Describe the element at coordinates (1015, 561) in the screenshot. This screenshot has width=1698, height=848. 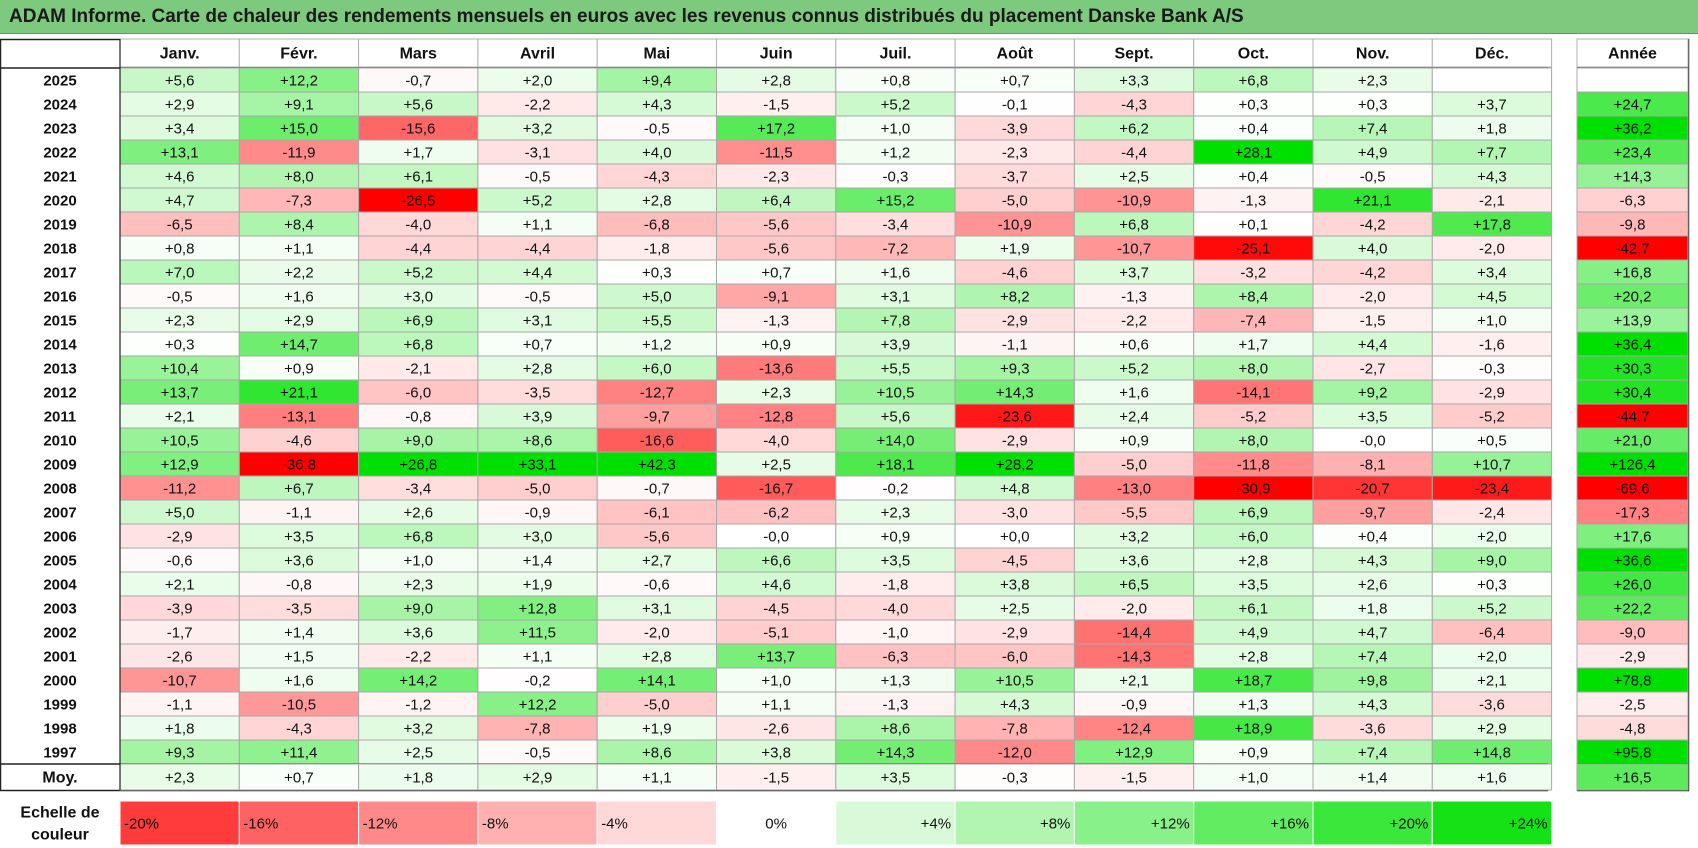
I see `heat-cell-value: -4,5` at that location.